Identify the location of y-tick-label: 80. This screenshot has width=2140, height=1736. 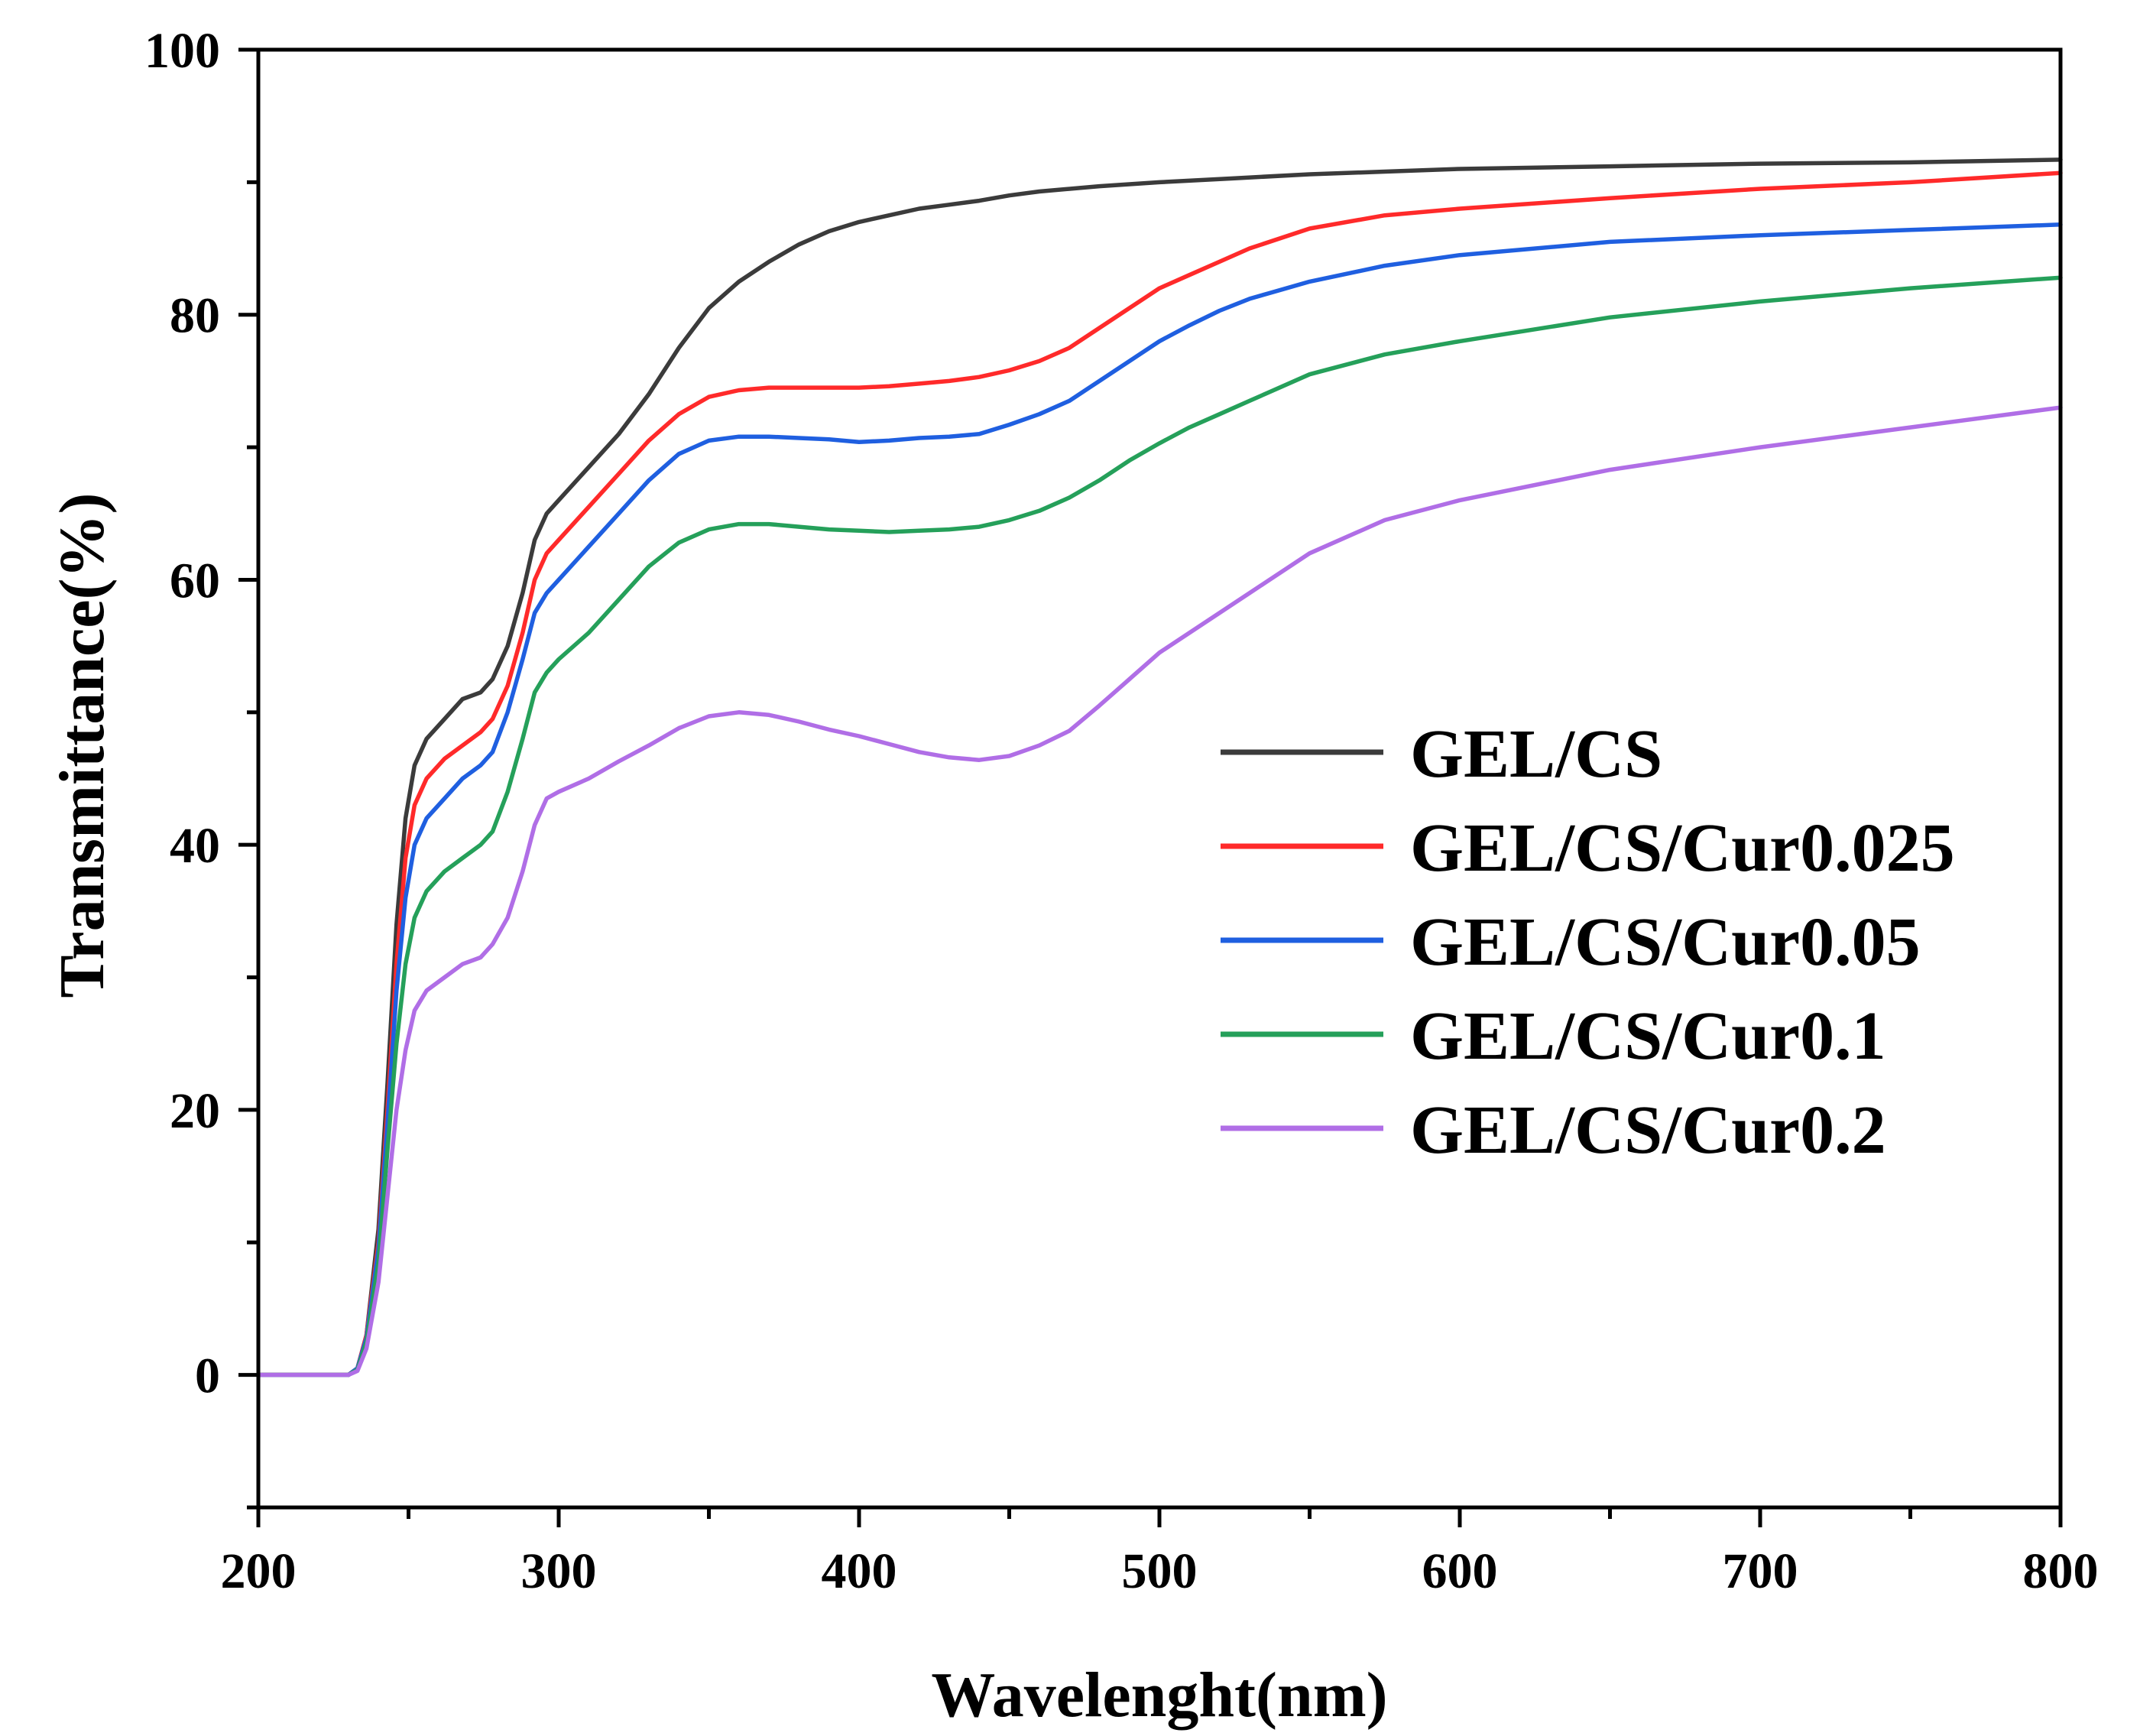
(195, 316).